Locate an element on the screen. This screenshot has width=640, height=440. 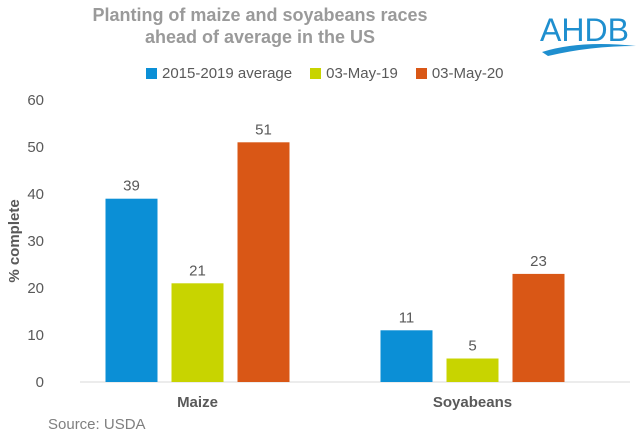
data-label: 23 is located at coordinates (538, 261).